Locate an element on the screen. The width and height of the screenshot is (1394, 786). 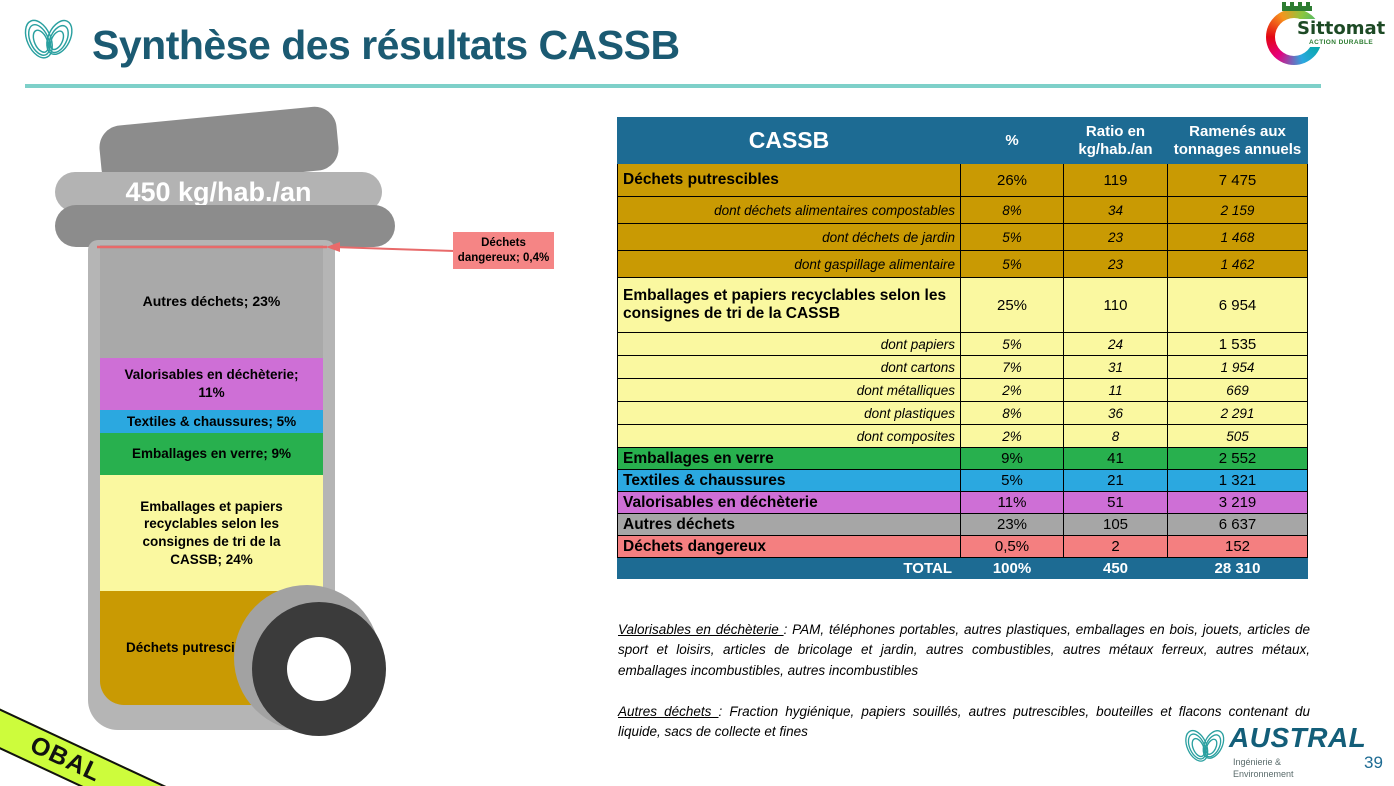
cell-tonnage: 28 310 is located at coordinates (1237, 568).